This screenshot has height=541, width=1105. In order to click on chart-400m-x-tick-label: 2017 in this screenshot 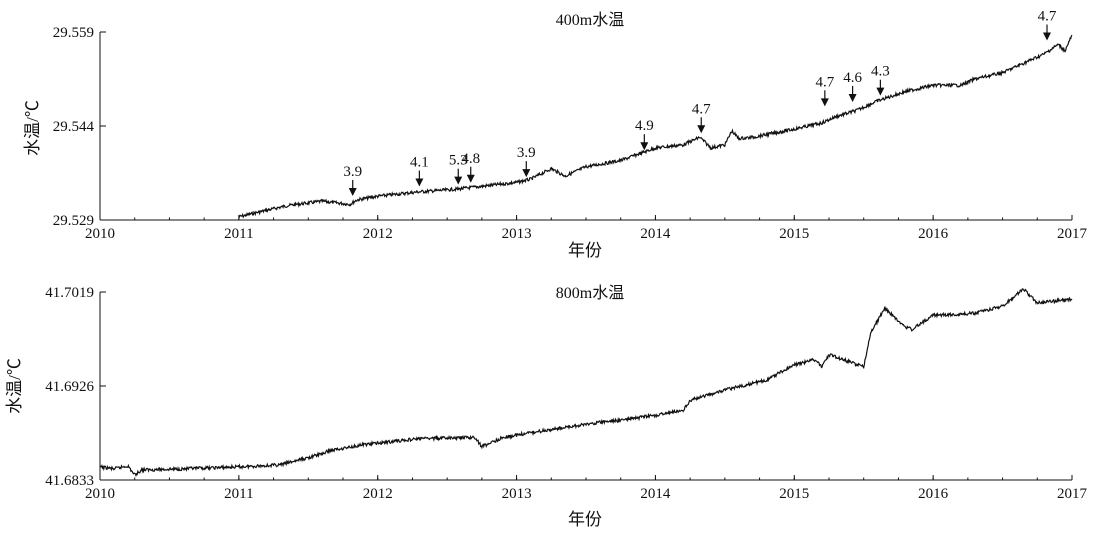, I will do `click(1072, 234)`.